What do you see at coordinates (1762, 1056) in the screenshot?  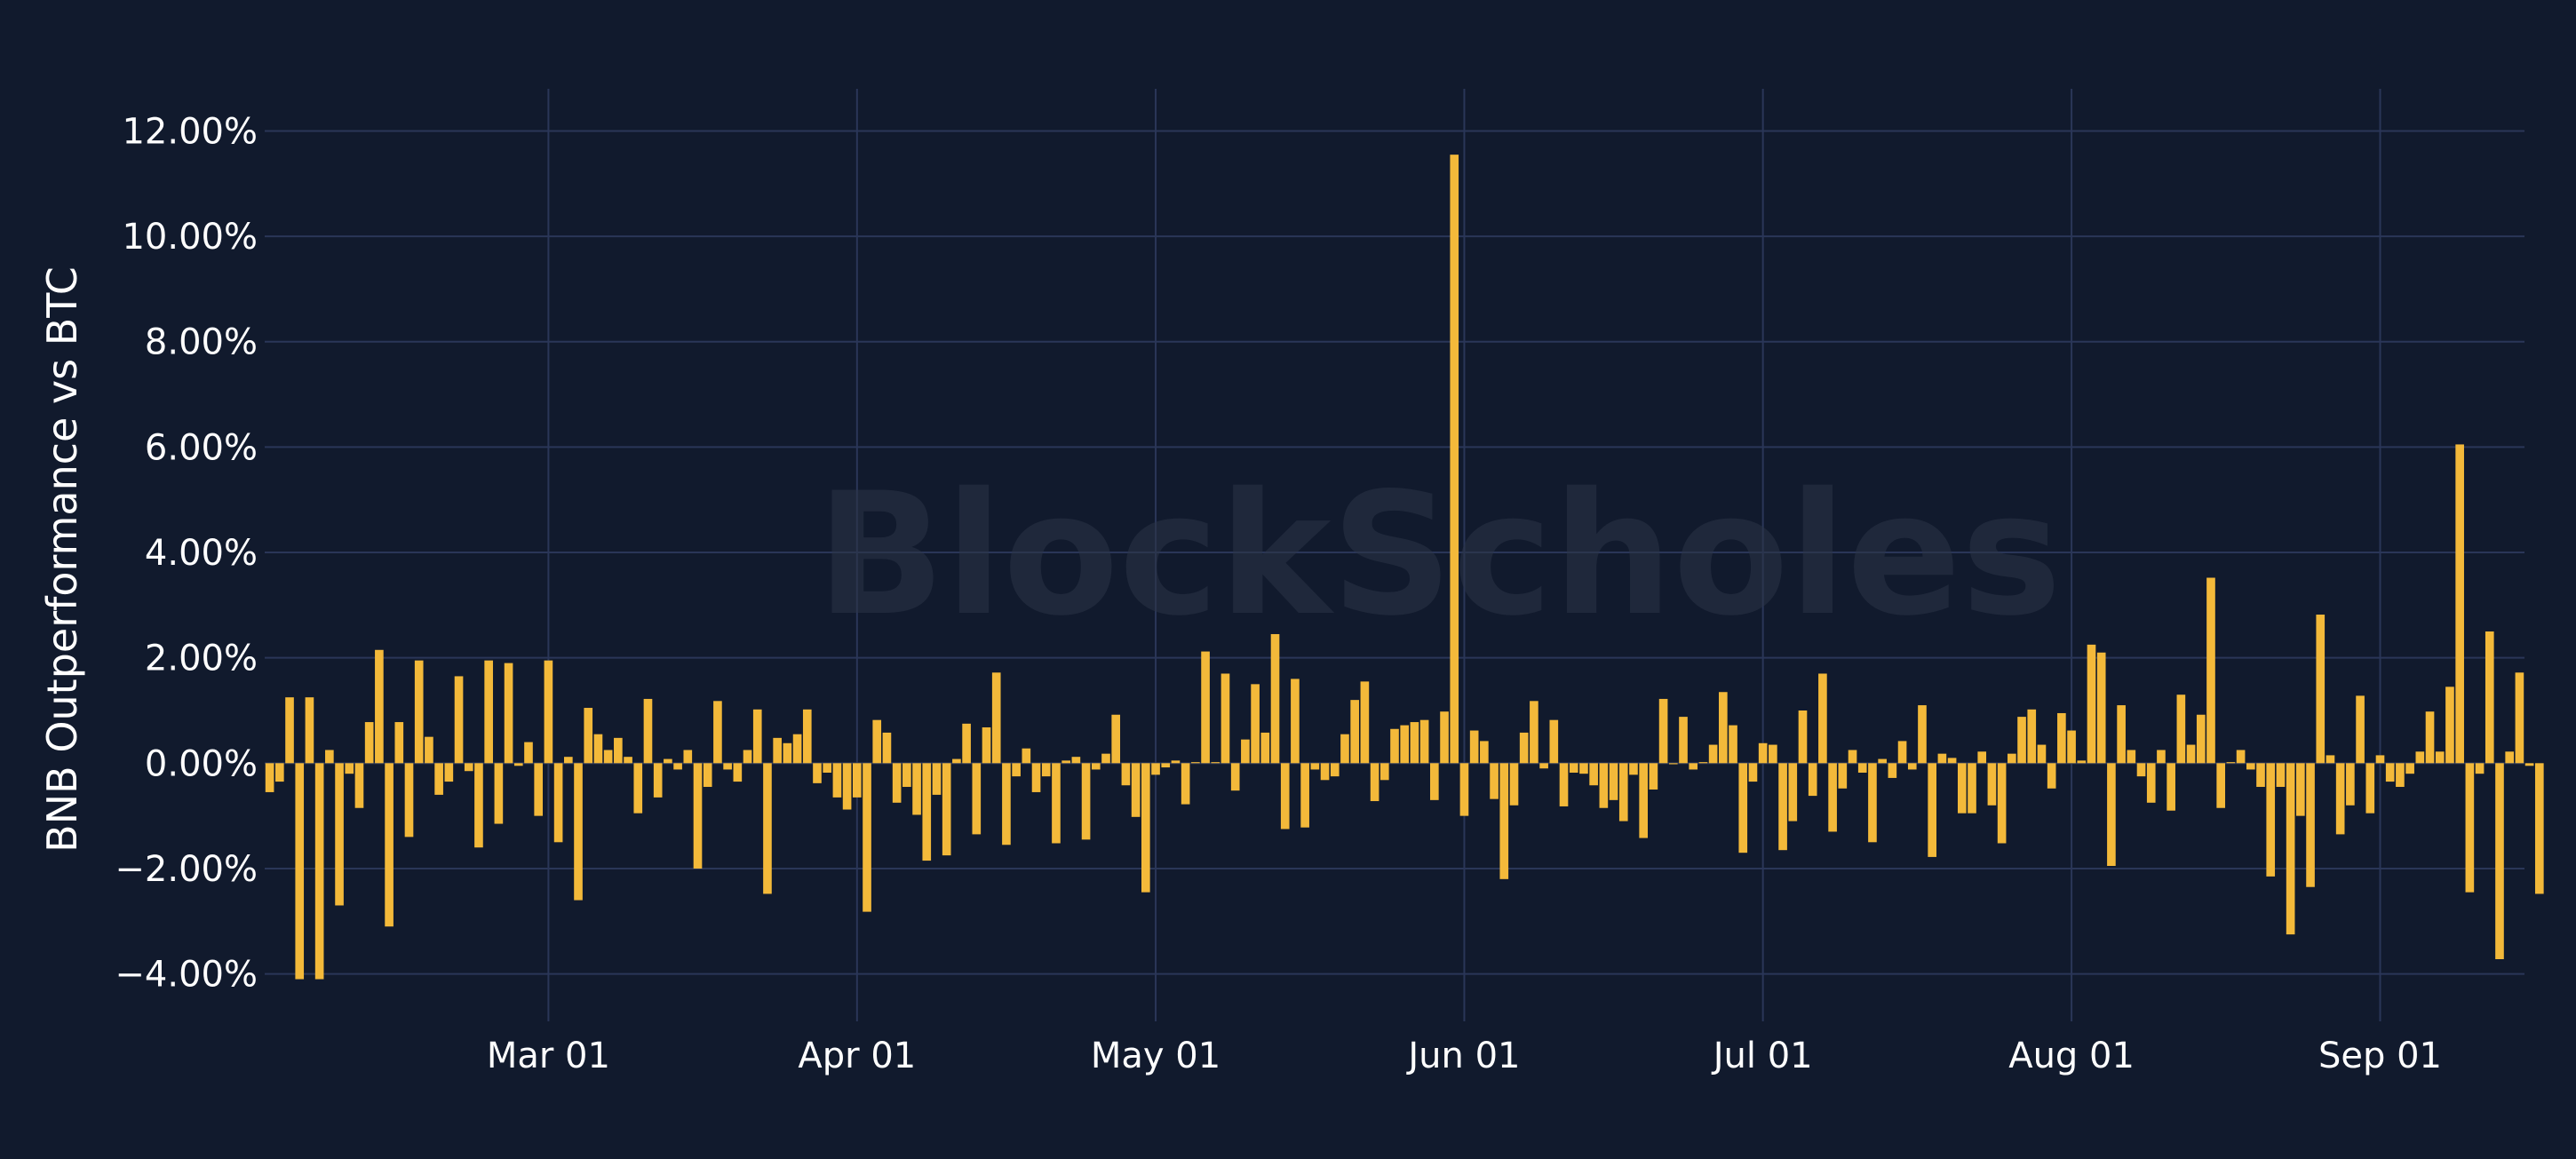 I see `x-tick-label: Jul 01` at bounding box center [1762, 1056].